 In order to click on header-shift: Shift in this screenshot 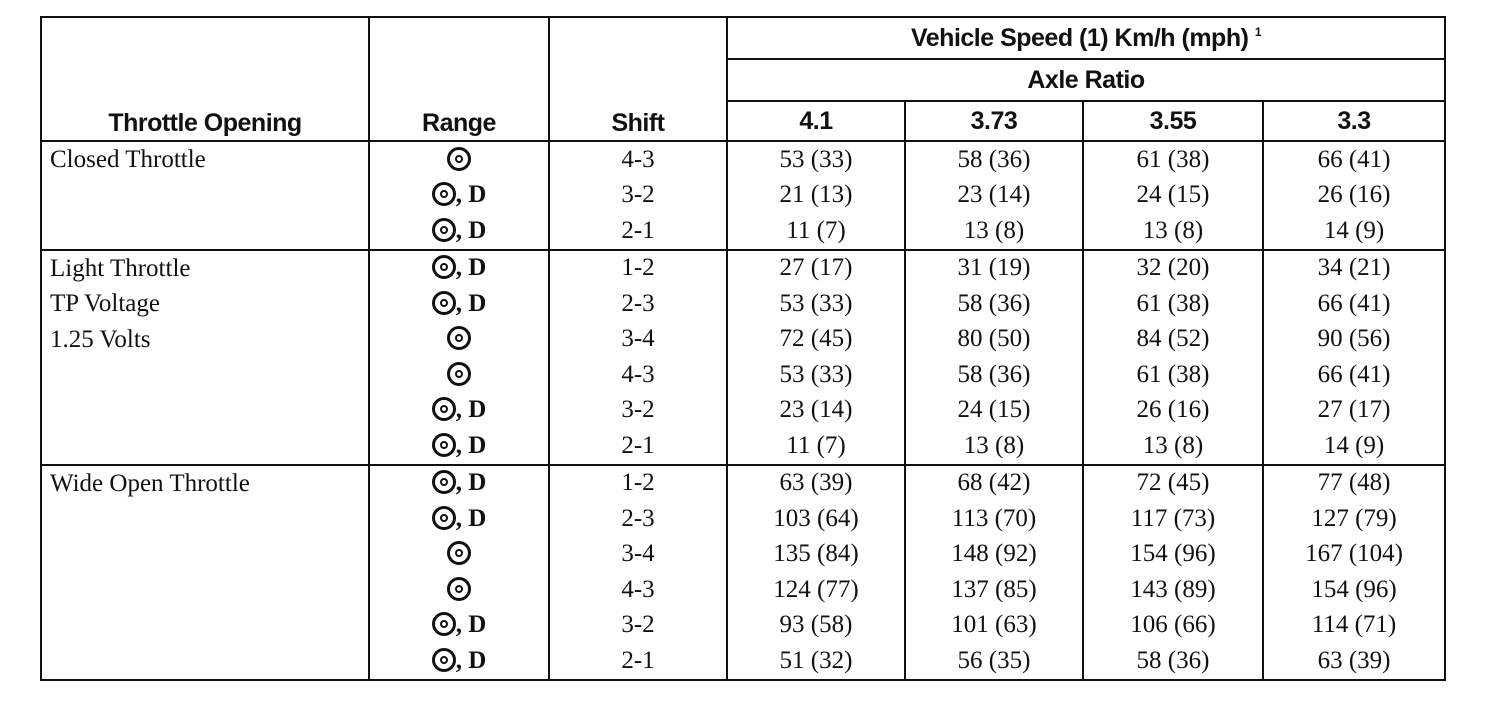, I will do `click(638, 79)`.